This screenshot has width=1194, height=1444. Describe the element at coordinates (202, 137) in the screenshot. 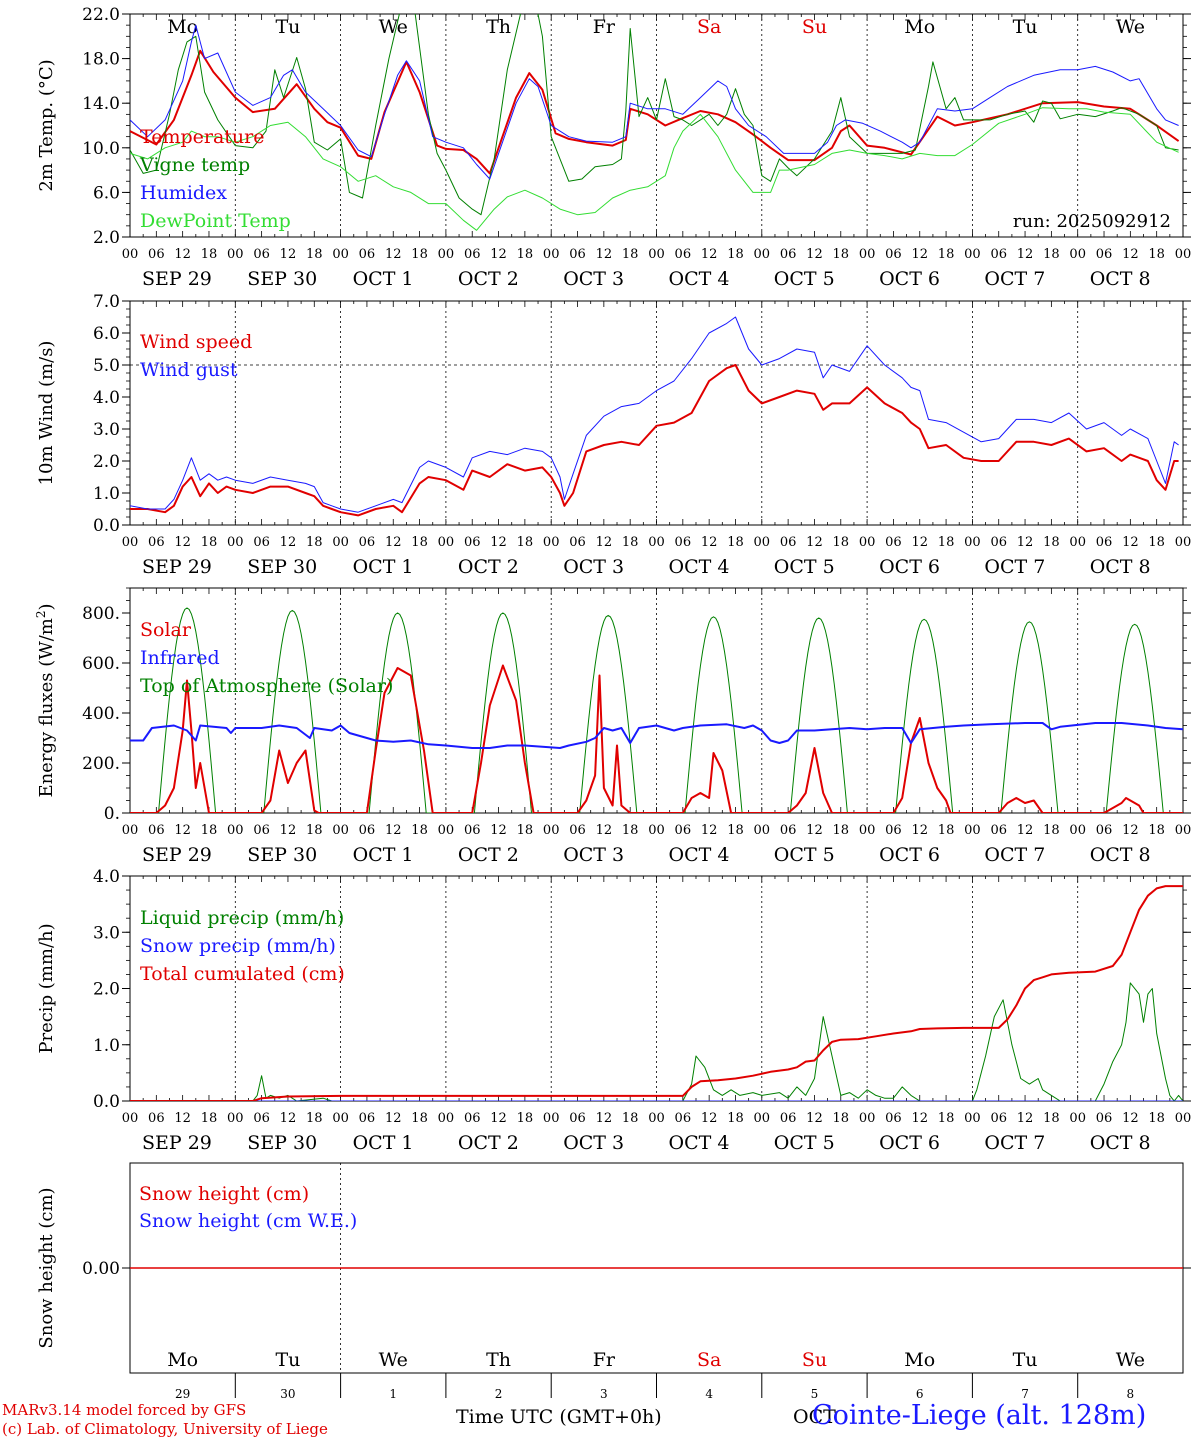

I see `legend-entry: Temperature` at that location.